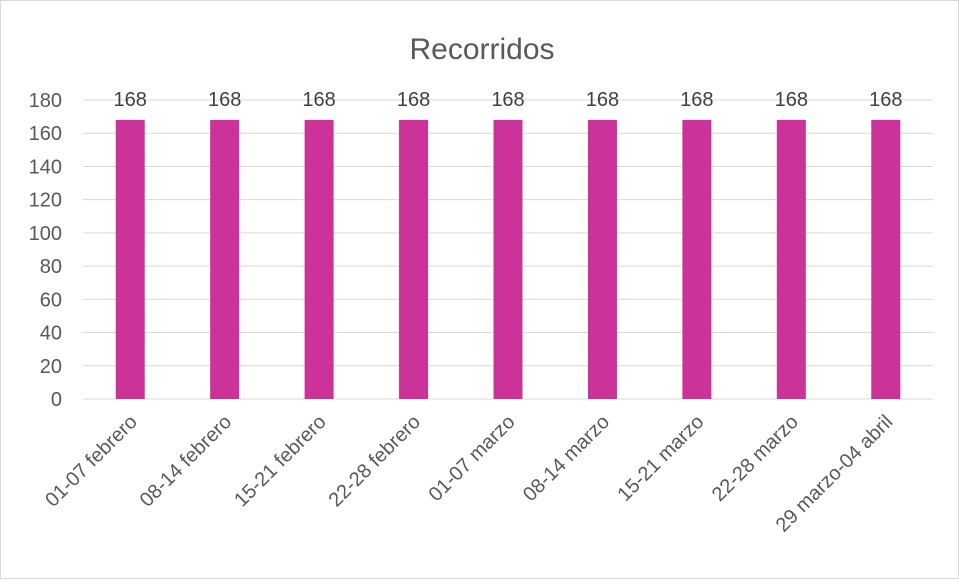 The image size is (959, 580). Describe the element at coordinates (51, 300) in the screenshot. I see `y-tick-label: 60` at that location.